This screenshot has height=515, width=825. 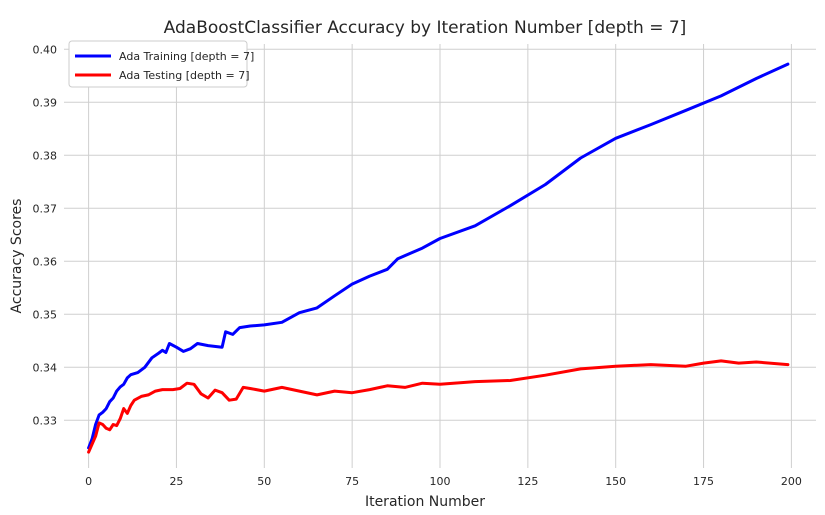 What do you see at coordinates (45, 102) in the screenshot?
I see `y-tick-label: 0.39` at bounding box center [45, 102].